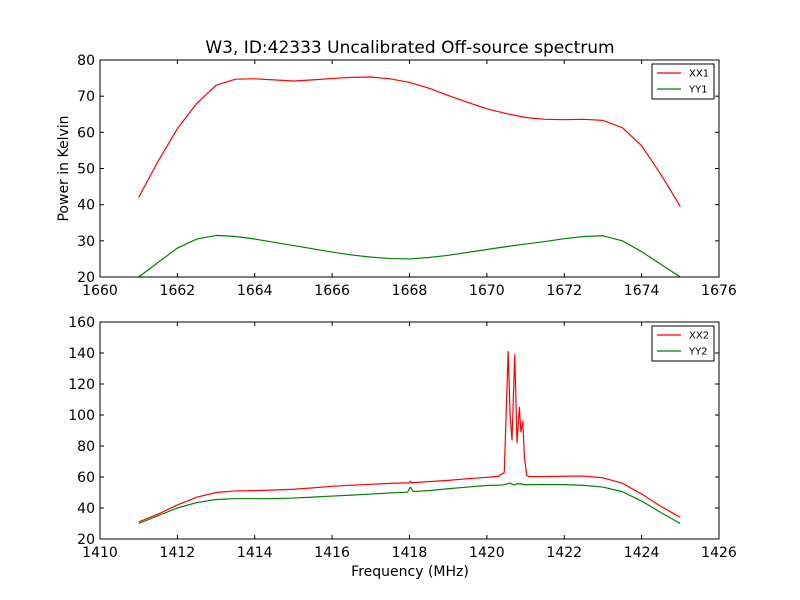  What do you see at coordinates (100, 553) in the screenshot?
I see `bottom-x-tick-label: 1410` at bounding box center [100, 553].